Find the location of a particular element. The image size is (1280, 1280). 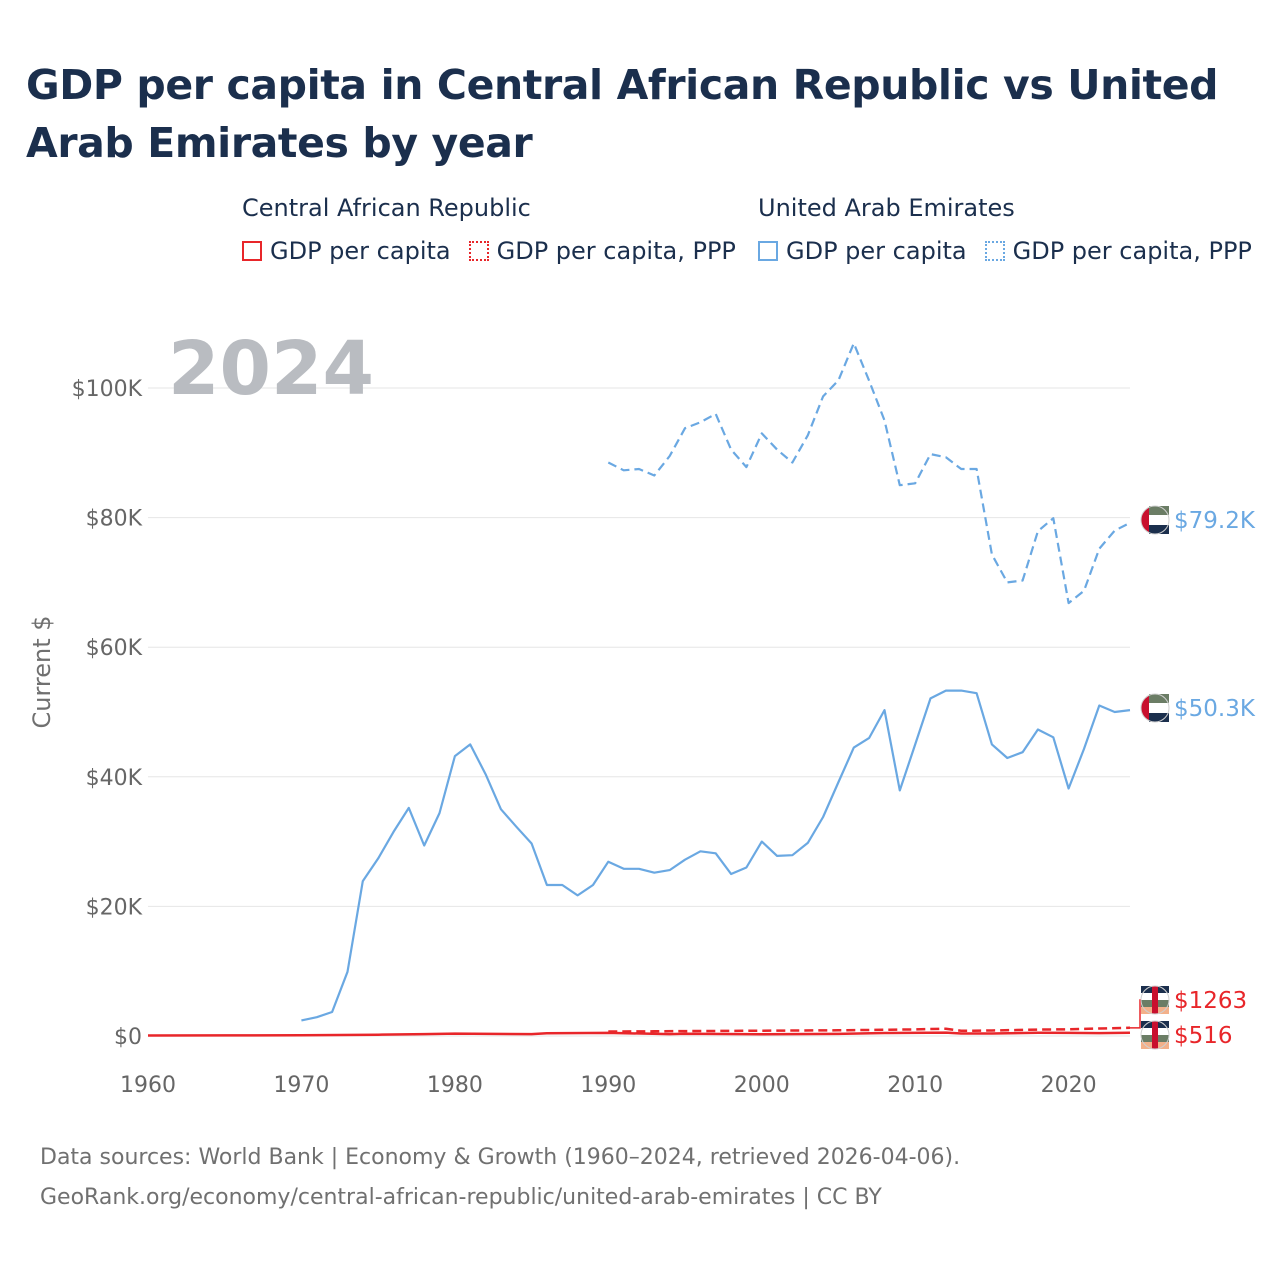

legend-item-car-gdp-ppp: GDP per capita, PPP is located at coordinates (602, 251).